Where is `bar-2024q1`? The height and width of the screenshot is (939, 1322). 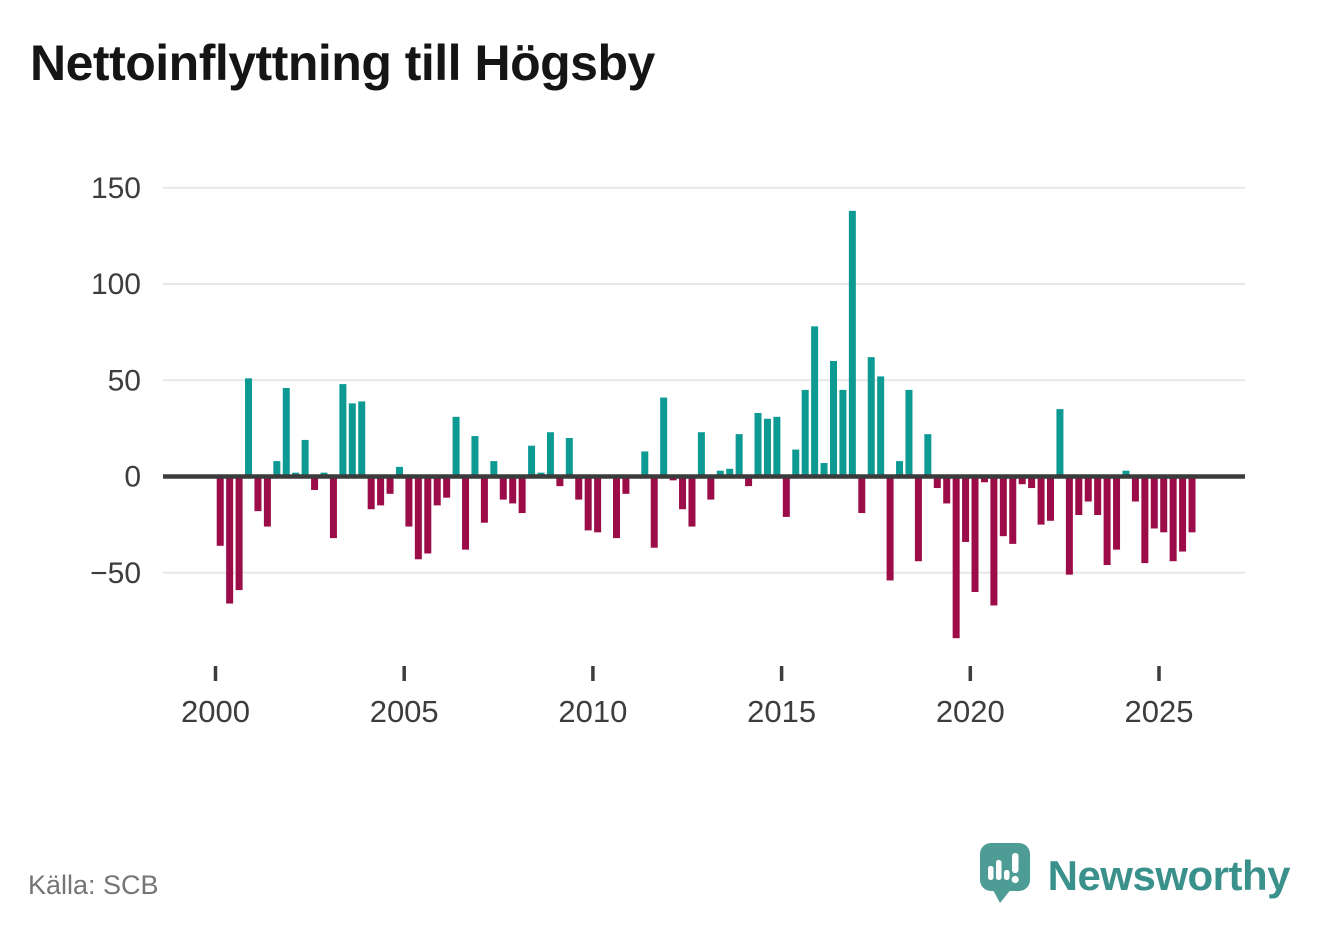
bar-2024q1 is located at coordinates (1126, 473).